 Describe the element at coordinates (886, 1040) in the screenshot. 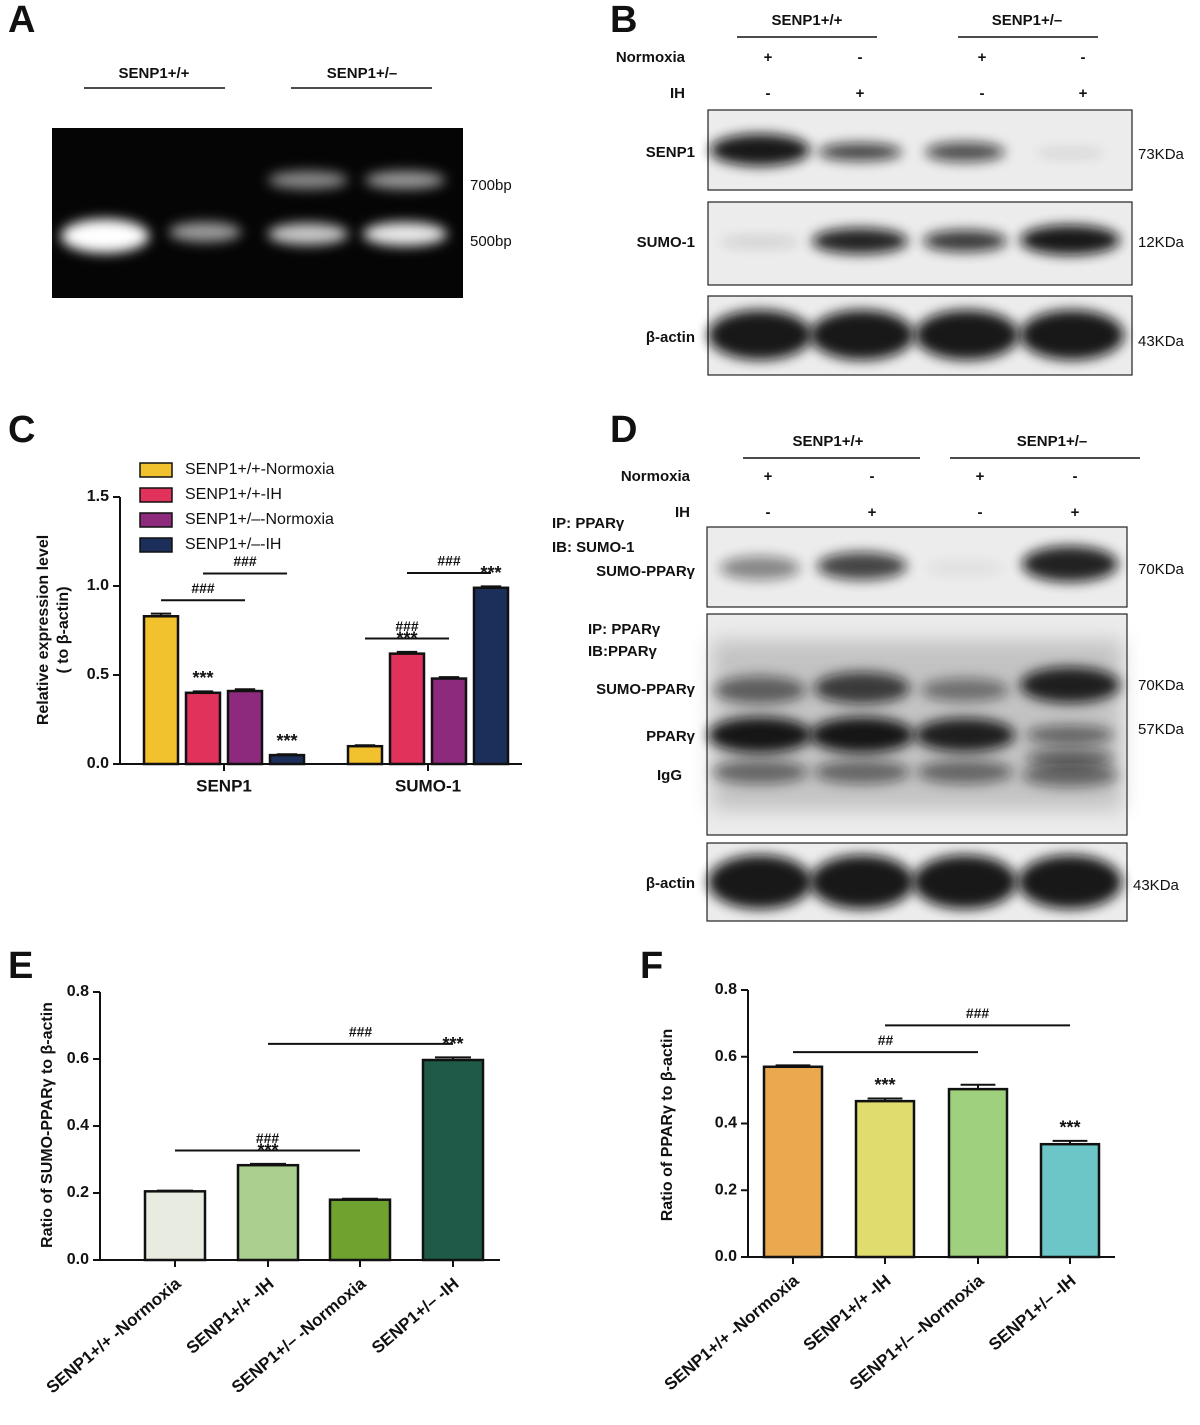

I see `significance: ##` at that location.